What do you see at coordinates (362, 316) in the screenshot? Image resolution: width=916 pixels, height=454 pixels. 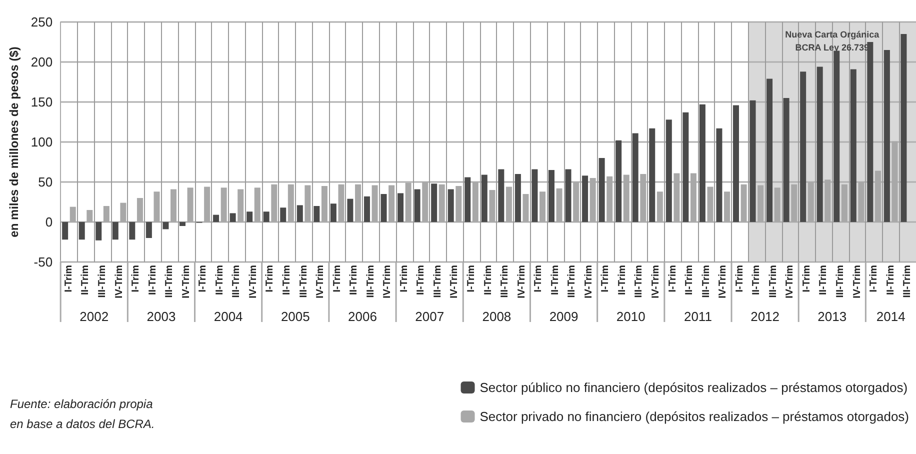 I see `text: 2006` at bounding box center [362, 316].